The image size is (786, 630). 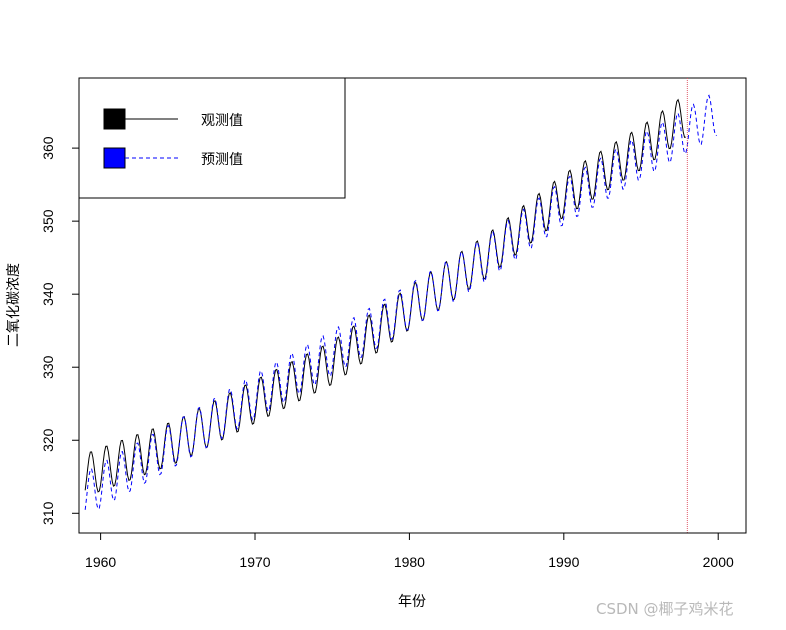 I want to click on x-tick-label: 1980, so click(x=409, y=562).